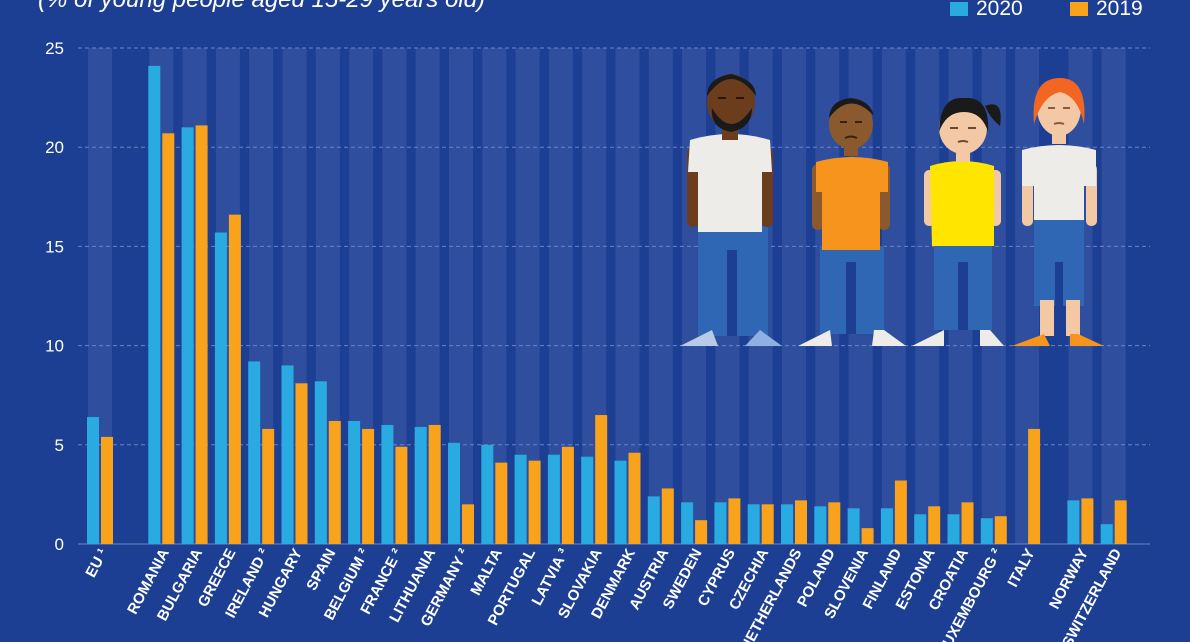 Image resolution: width=1190 pixels, height=642 pixels. I want to click on legend-swatch-2019, so click(1079, 9).